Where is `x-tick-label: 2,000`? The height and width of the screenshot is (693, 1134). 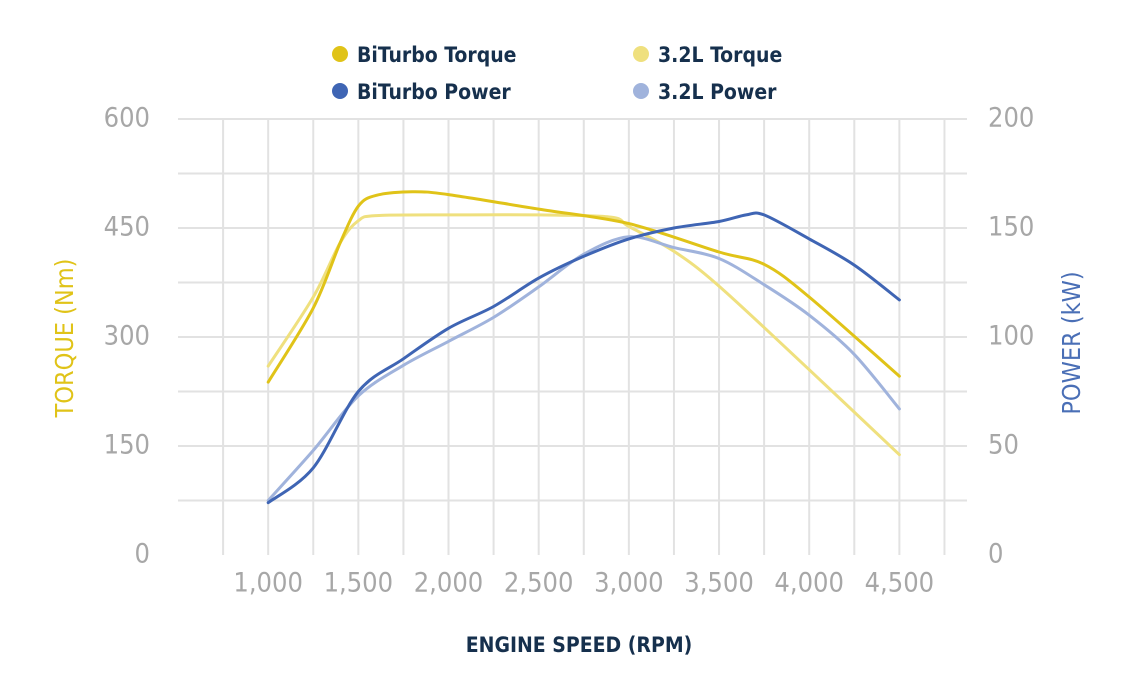 x-tick-label: 2,000 is located at coordinates (449, 583).